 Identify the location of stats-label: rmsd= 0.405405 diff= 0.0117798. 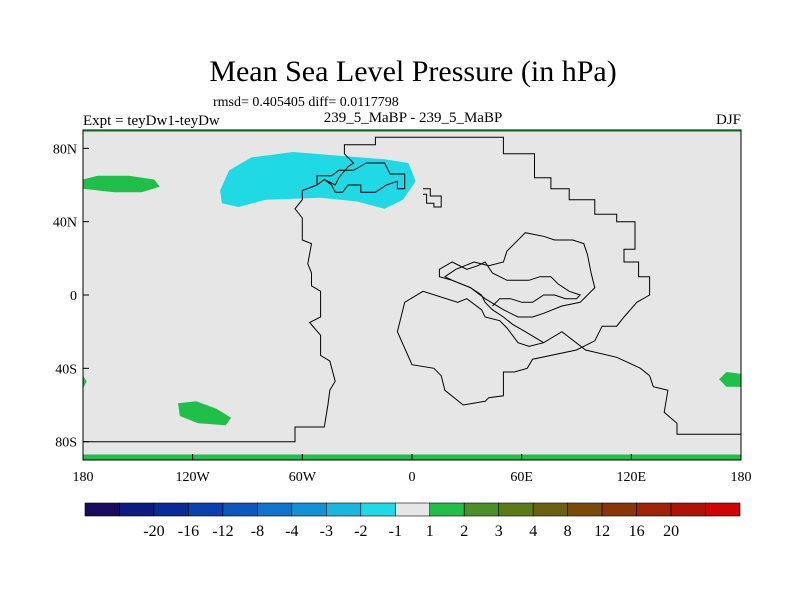
(306, 102).